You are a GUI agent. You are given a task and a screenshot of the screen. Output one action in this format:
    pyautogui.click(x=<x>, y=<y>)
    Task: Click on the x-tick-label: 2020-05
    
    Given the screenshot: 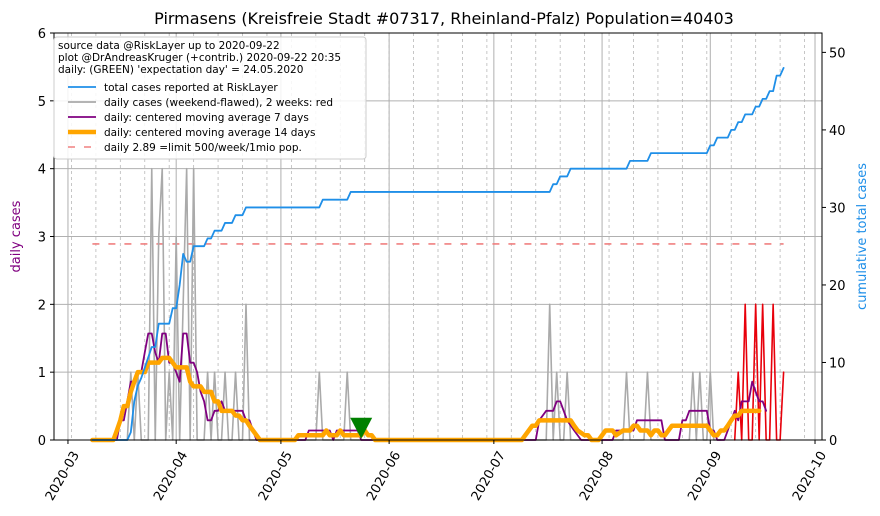 What is the action you would take?
    pyautogui.click(x=276, y=476)
    